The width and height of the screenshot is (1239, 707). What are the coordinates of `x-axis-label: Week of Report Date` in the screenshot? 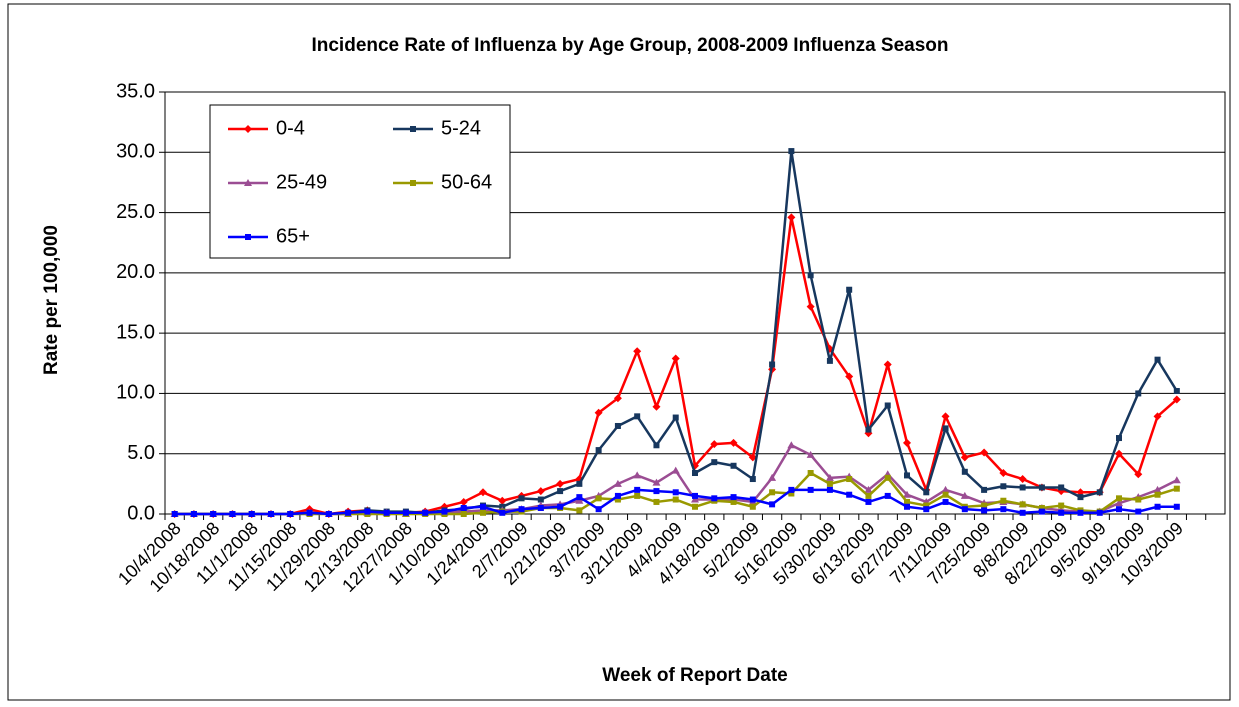 It's located at (694, 675).